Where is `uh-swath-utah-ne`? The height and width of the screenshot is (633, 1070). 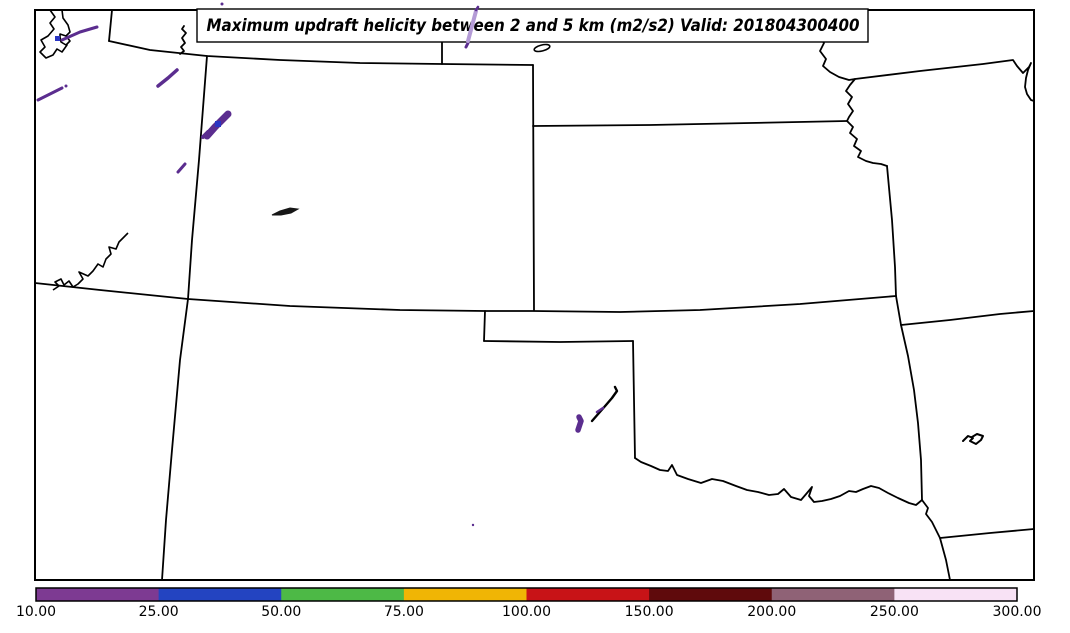
uh-swath-utah-ne is located at coordinates (167, 78).